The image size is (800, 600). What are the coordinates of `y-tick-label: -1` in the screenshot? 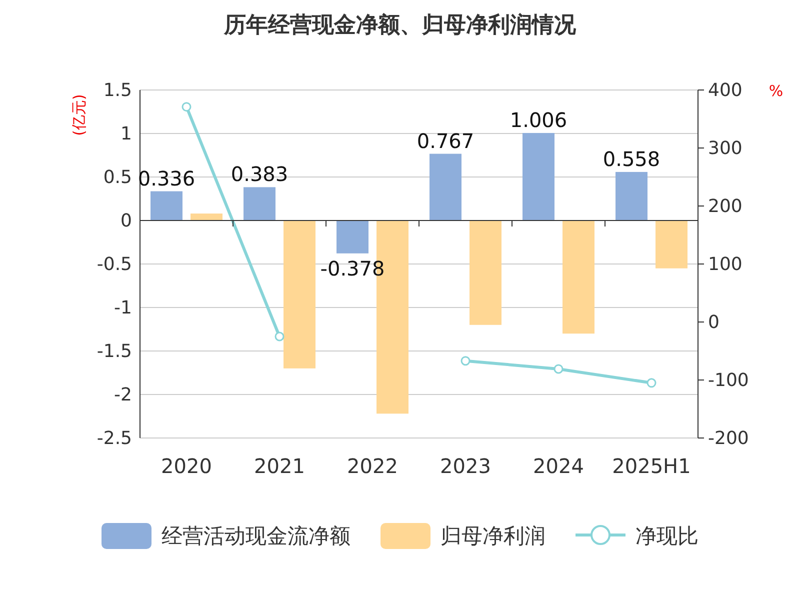 It's located at (123, 308).